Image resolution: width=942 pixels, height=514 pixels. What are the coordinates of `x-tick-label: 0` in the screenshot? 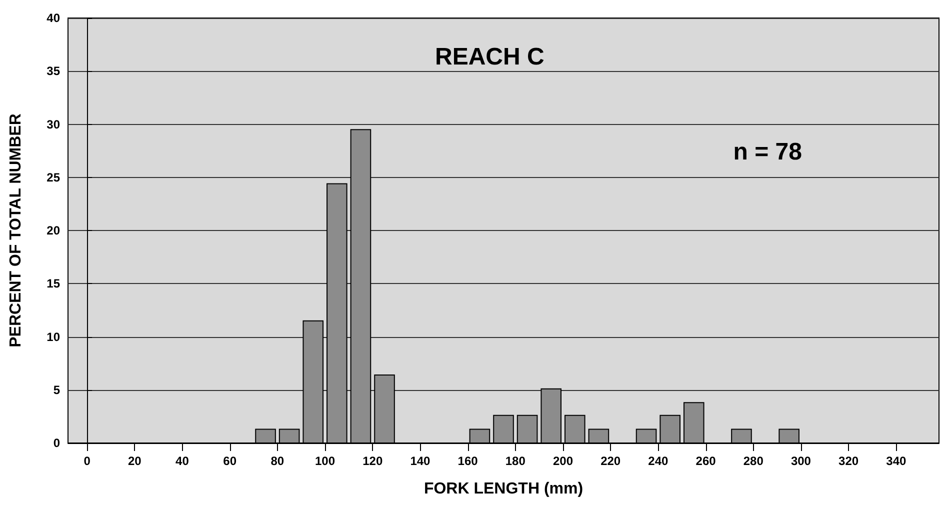 It's located at (87, 461).